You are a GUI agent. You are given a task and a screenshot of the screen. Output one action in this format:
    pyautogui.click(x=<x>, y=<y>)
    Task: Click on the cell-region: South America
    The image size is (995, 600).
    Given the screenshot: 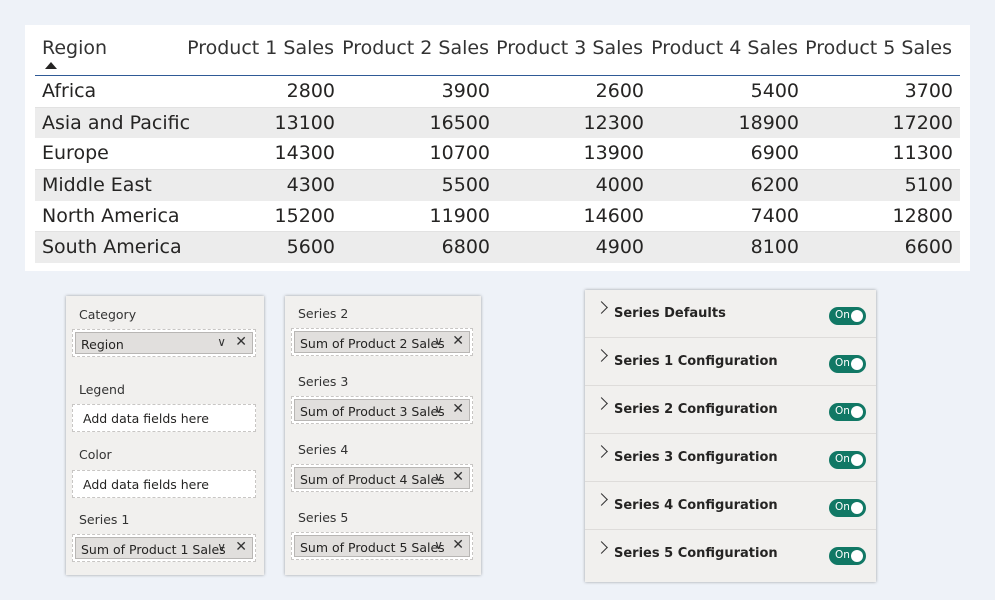 What is the action you would take?
    pyautogui.click(x=112, y=247)
    